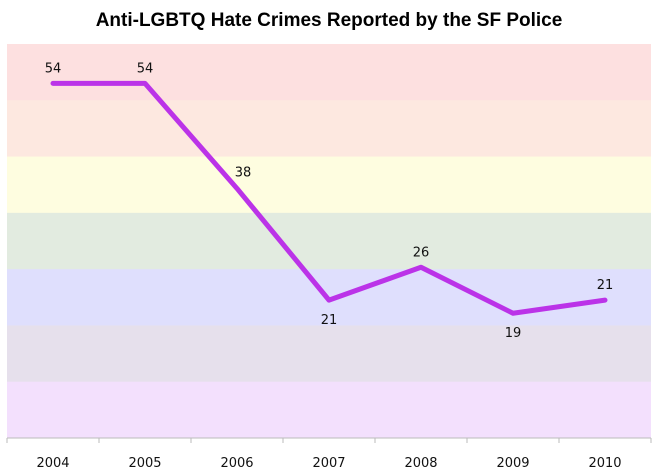 Image resolution: width=659 pixels, height=472 pixels. Describe the element at coordinates (421, 252) in the screenshot. I see `data-label: 26` at that location.